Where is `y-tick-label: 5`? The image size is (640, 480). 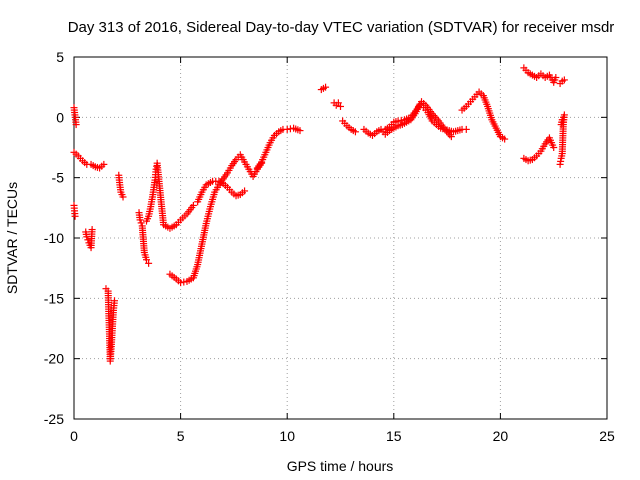 y-tick-label: 5 is located at coordinates (60, 57).